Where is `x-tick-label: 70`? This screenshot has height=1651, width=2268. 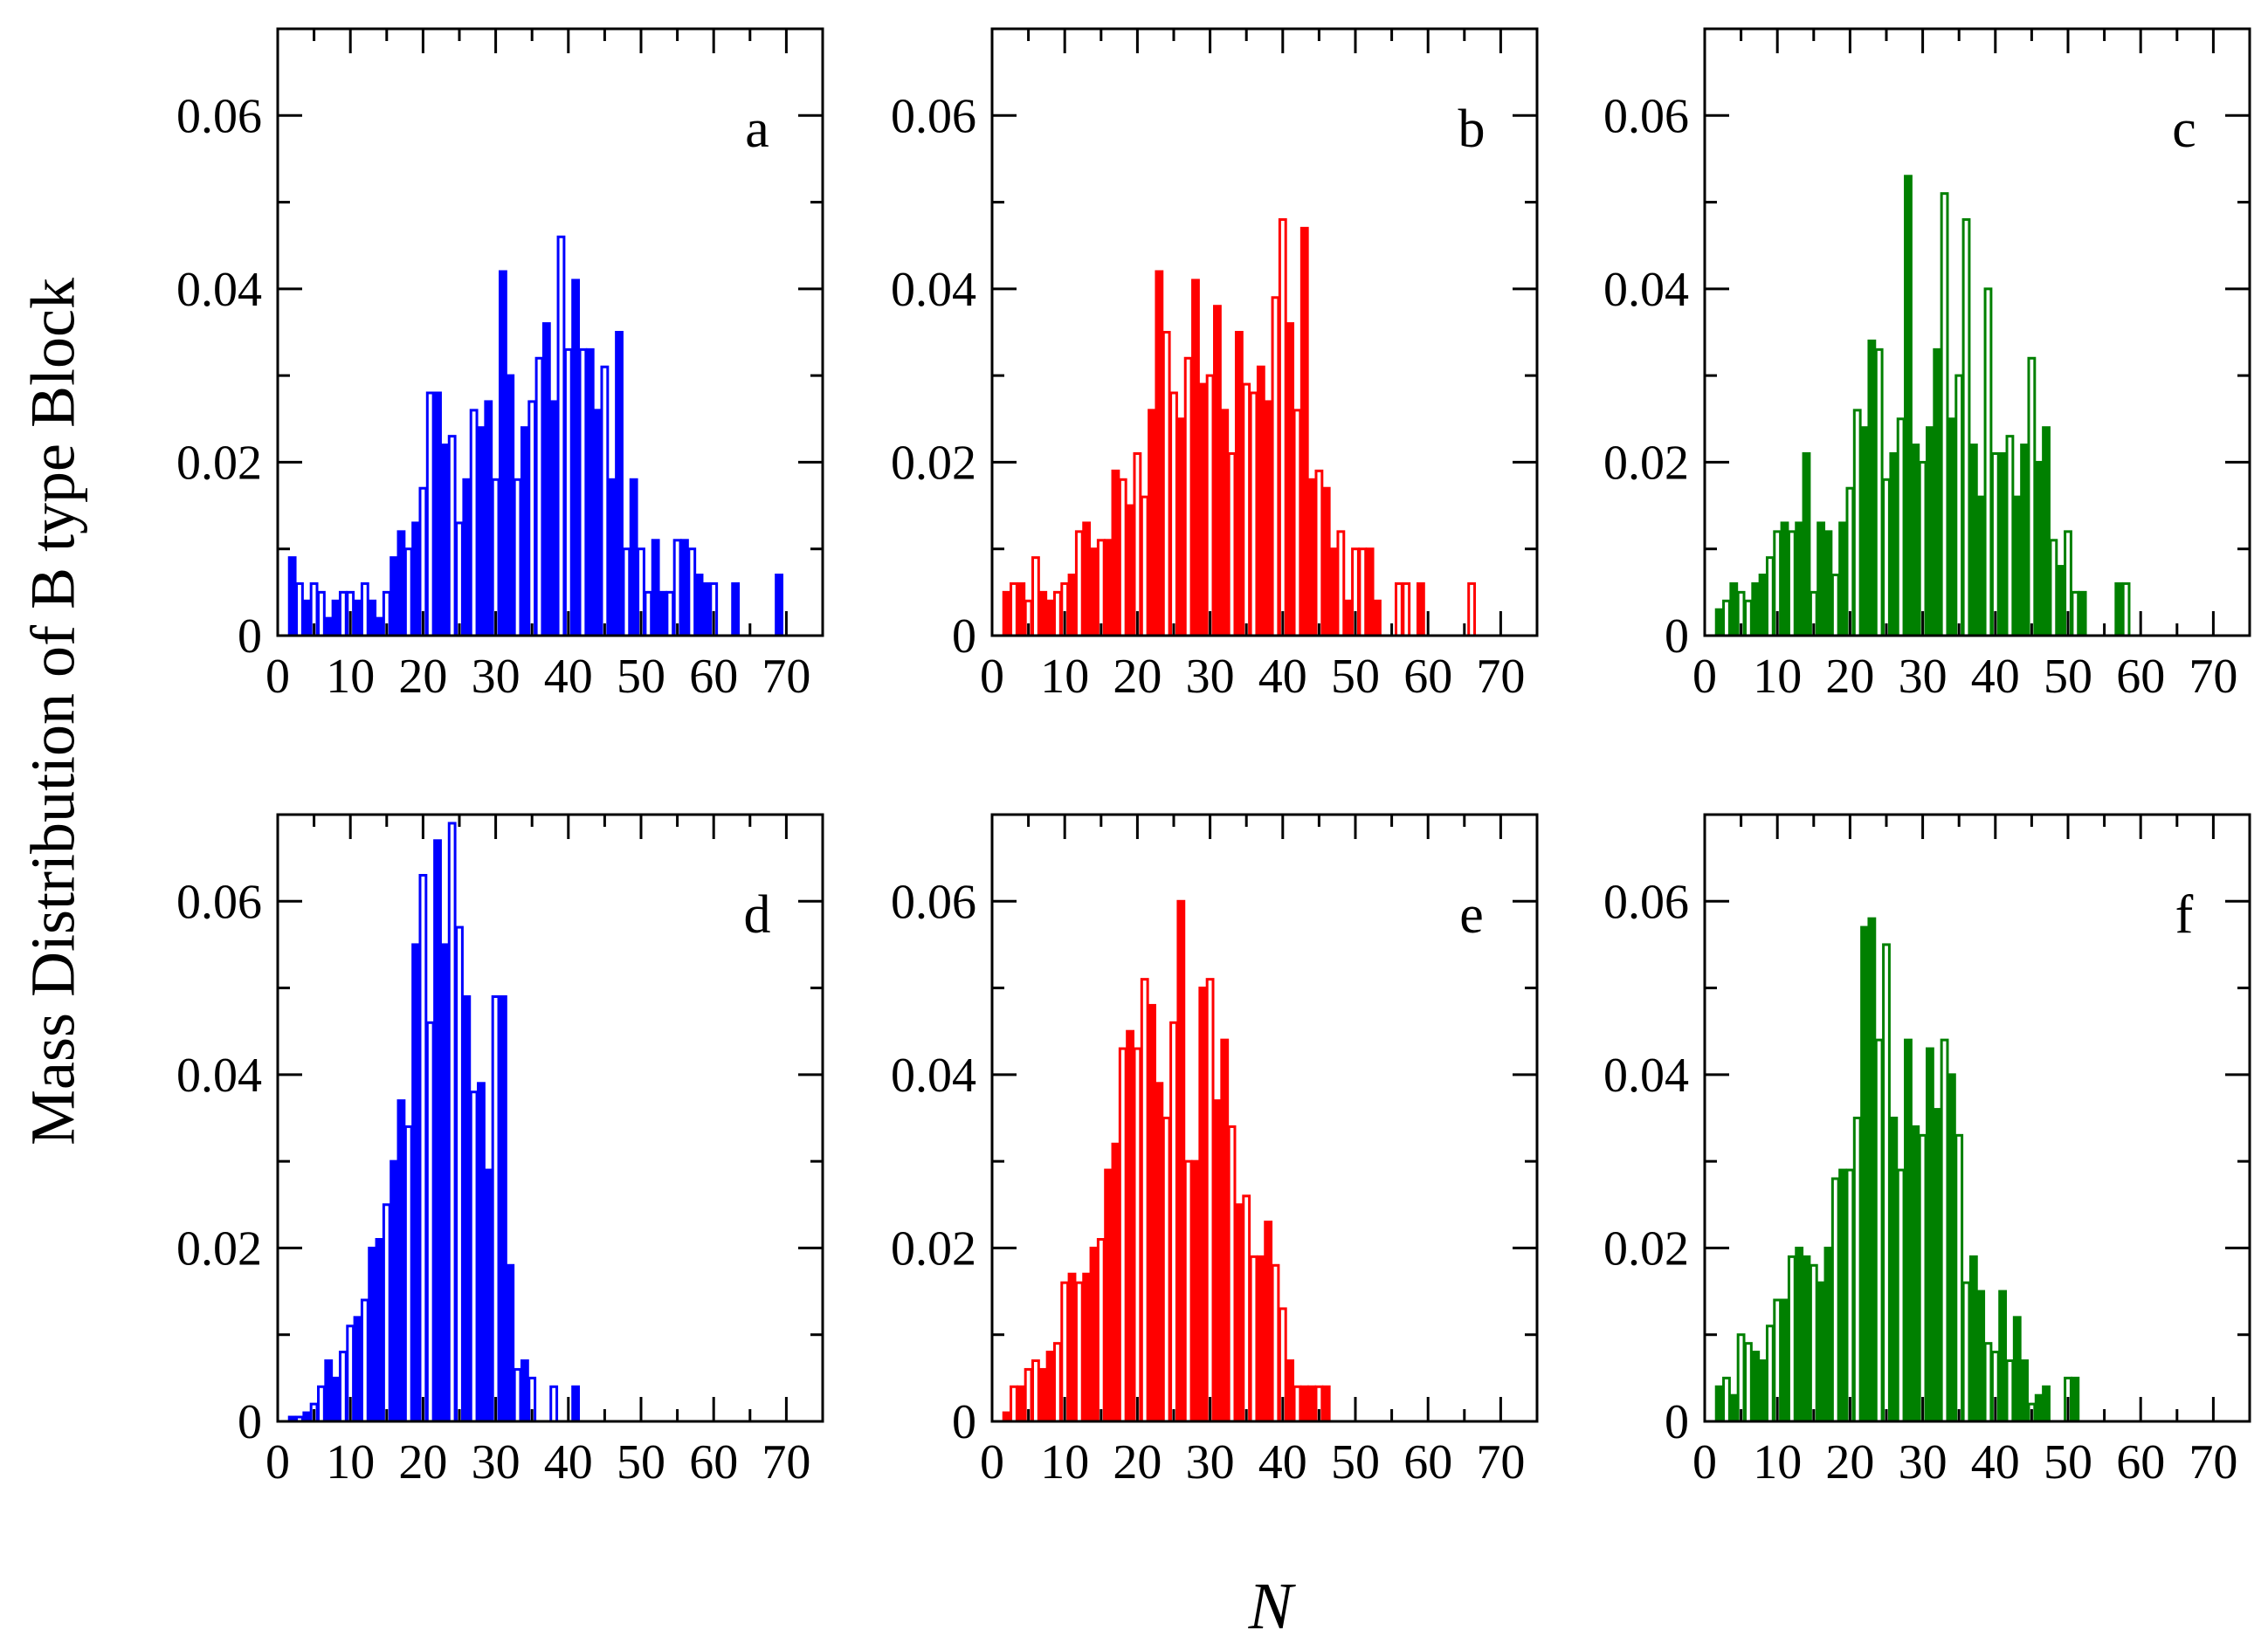
x-tick-label: 70 is located at coordinates (786, 677).